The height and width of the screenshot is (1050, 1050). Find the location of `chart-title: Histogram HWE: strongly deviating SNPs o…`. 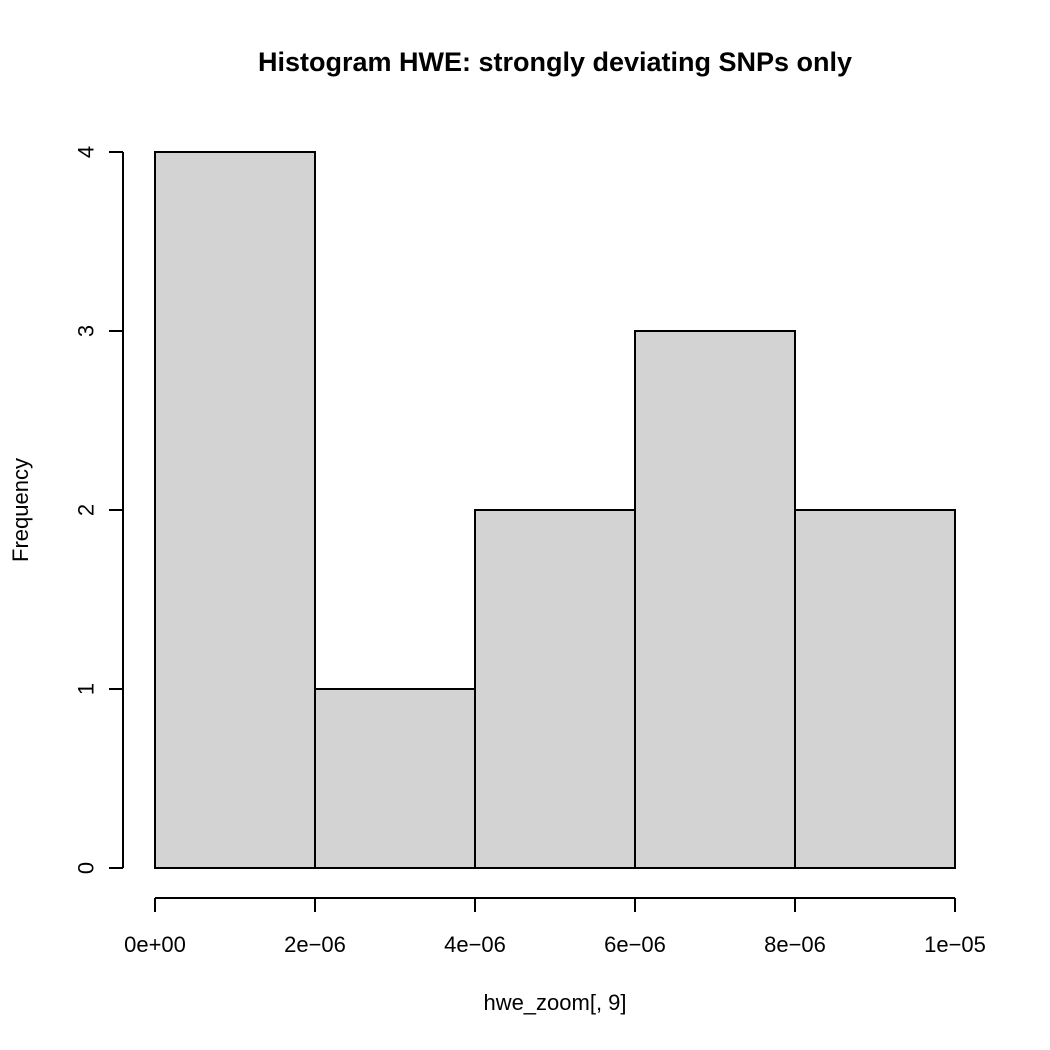

chart-title: Histogram HWE: strongly deviating SNPs o… is located at coordinates (555, 62).